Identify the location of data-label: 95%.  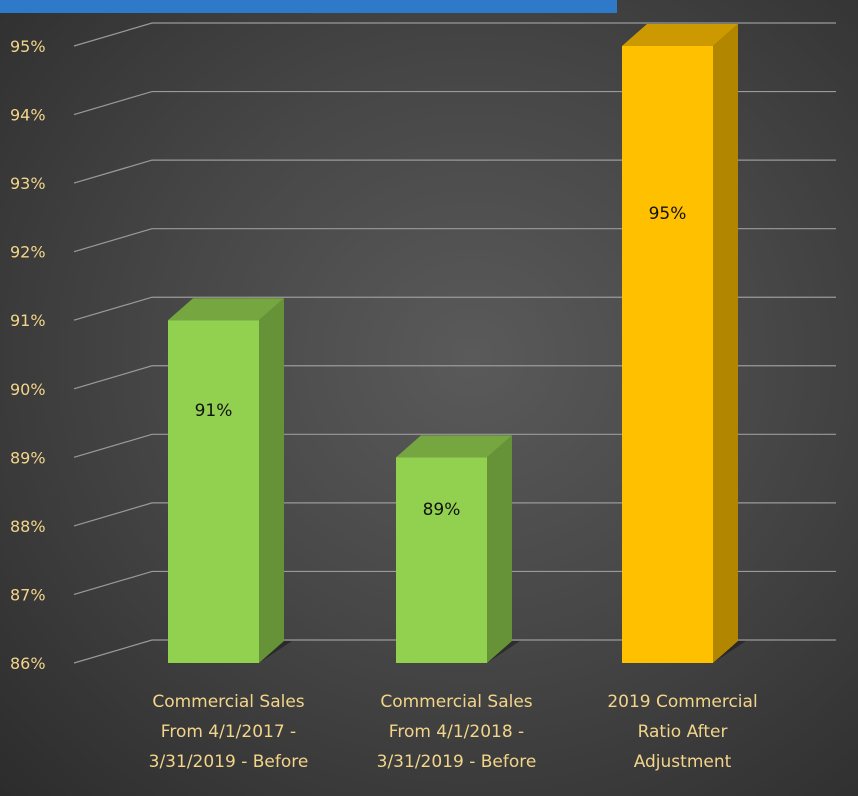
(668, 214).